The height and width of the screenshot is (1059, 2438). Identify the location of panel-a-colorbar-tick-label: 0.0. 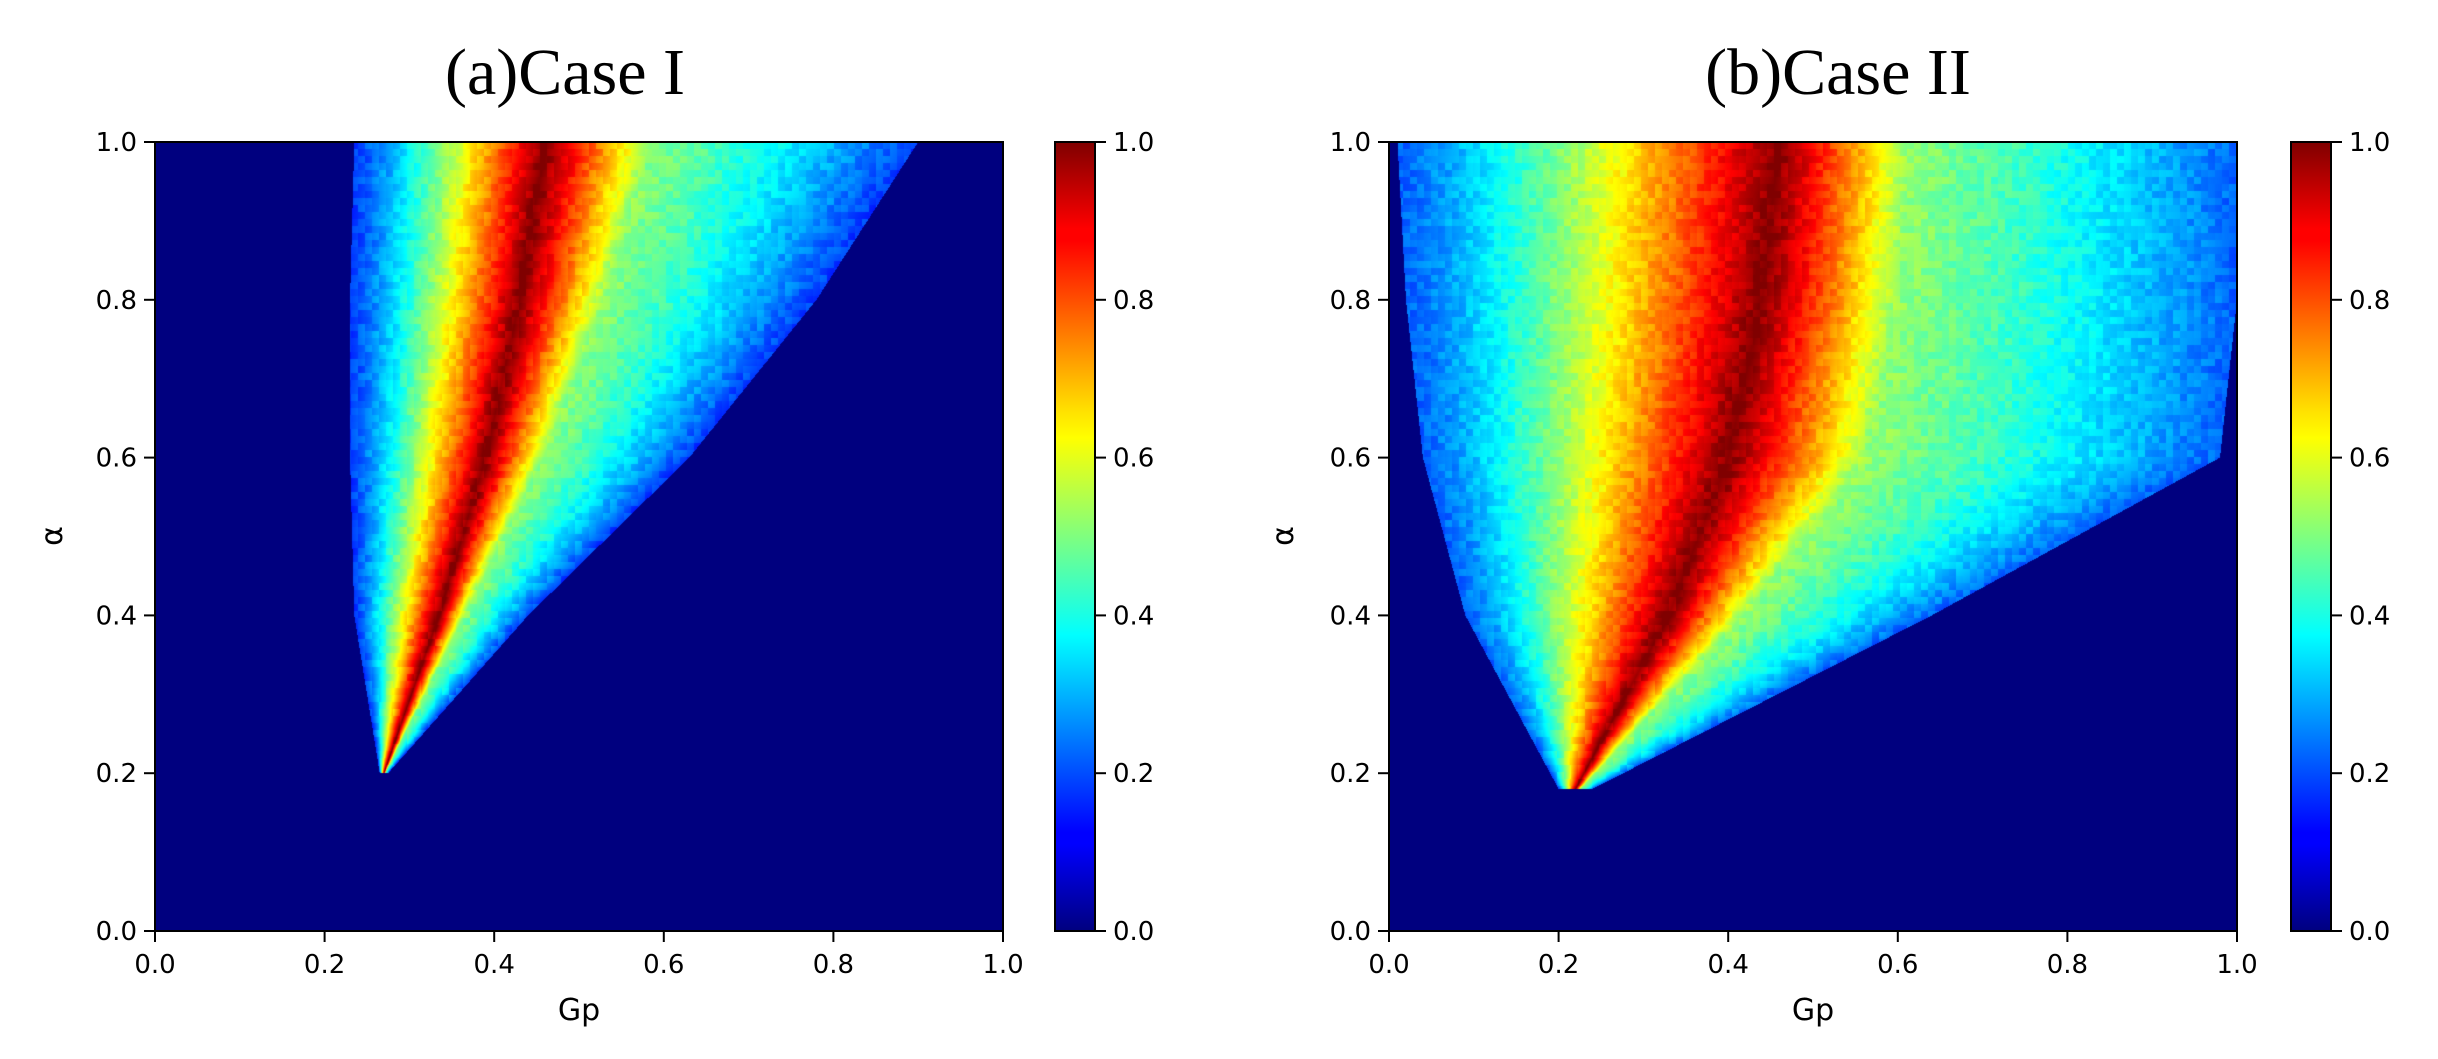
(1133, 932).